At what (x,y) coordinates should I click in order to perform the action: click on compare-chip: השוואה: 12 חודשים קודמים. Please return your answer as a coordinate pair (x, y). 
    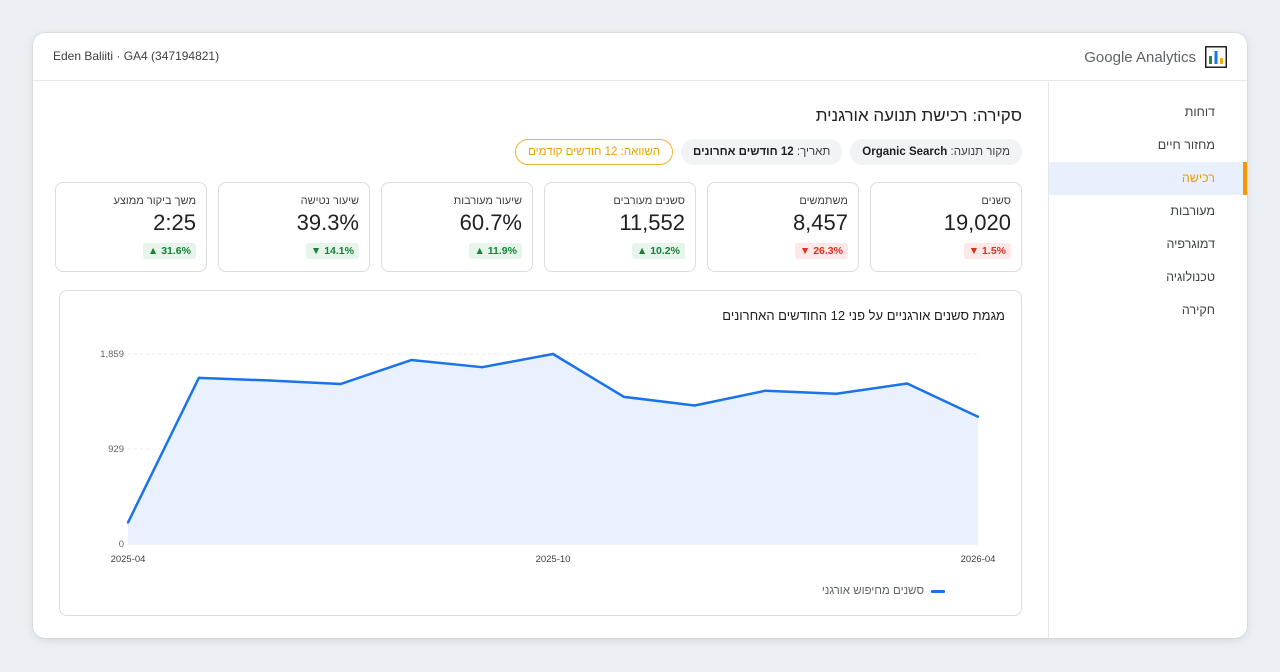
    Looking at the image, I should click on (594, 152).